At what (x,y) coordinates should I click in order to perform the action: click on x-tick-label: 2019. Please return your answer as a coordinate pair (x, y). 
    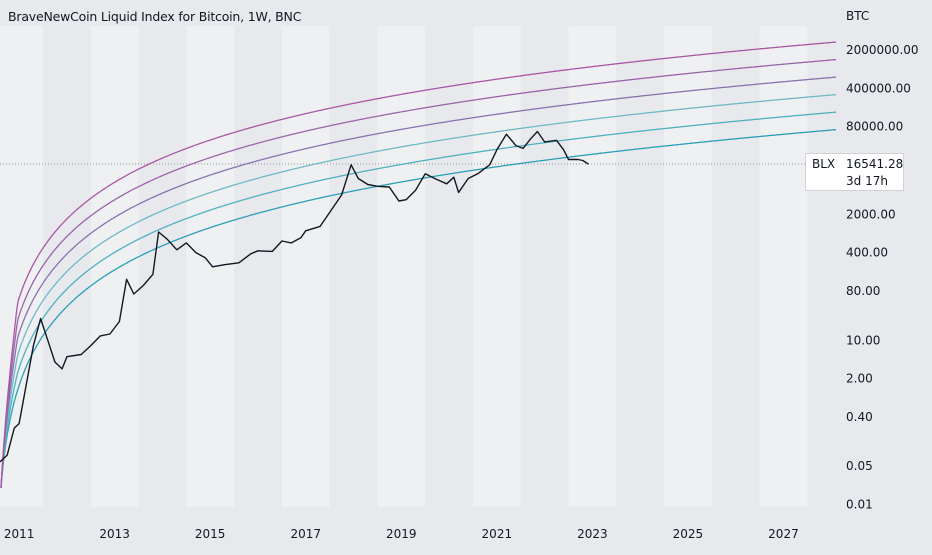
    Looking at the image, I should click on (401, 534).